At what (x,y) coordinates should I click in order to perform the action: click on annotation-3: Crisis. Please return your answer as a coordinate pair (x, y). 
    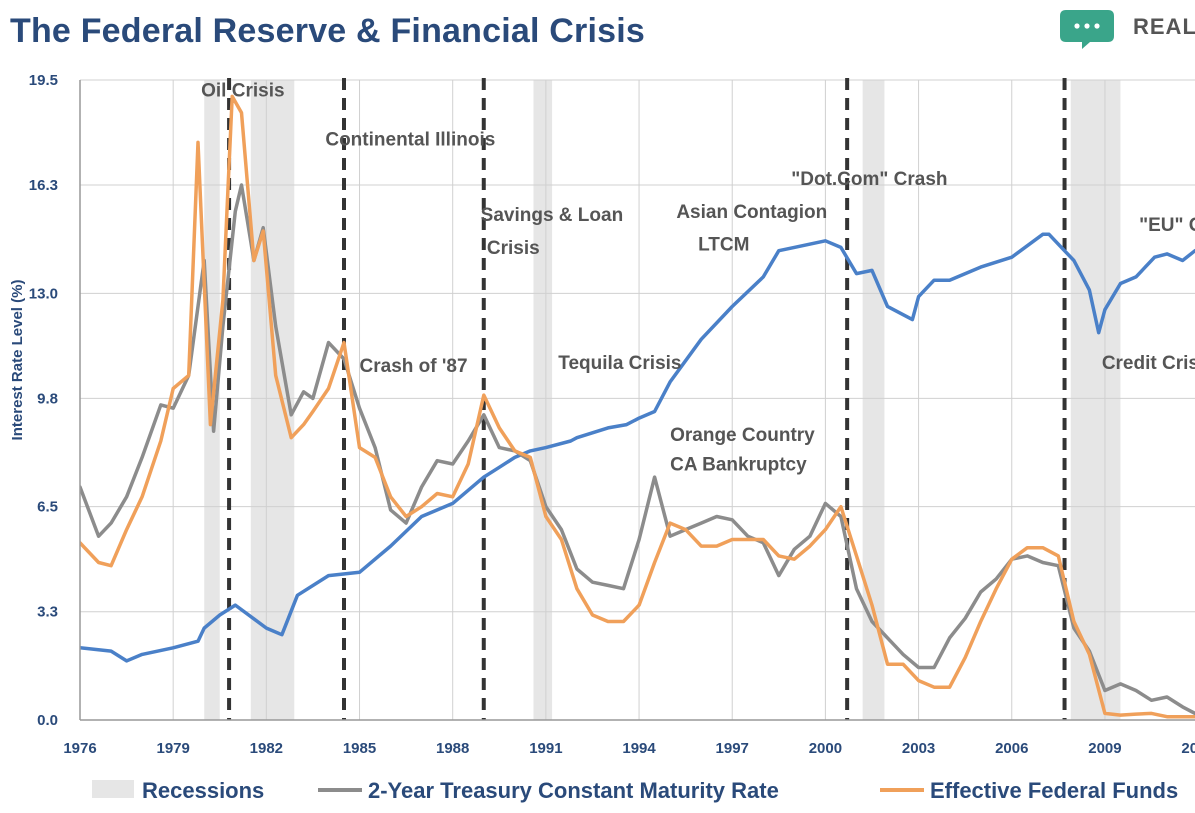
    Looking at the image, I should click on (513, 248).